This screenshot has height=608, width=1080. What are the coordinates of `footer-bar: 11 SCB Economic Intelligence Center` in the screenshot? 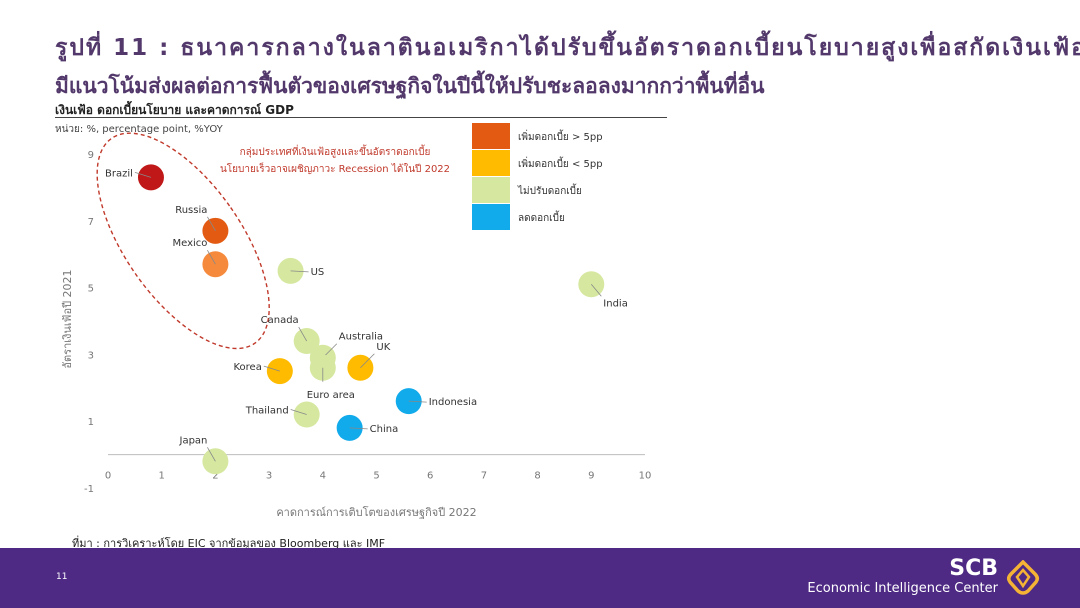 It's located at (540, 578).